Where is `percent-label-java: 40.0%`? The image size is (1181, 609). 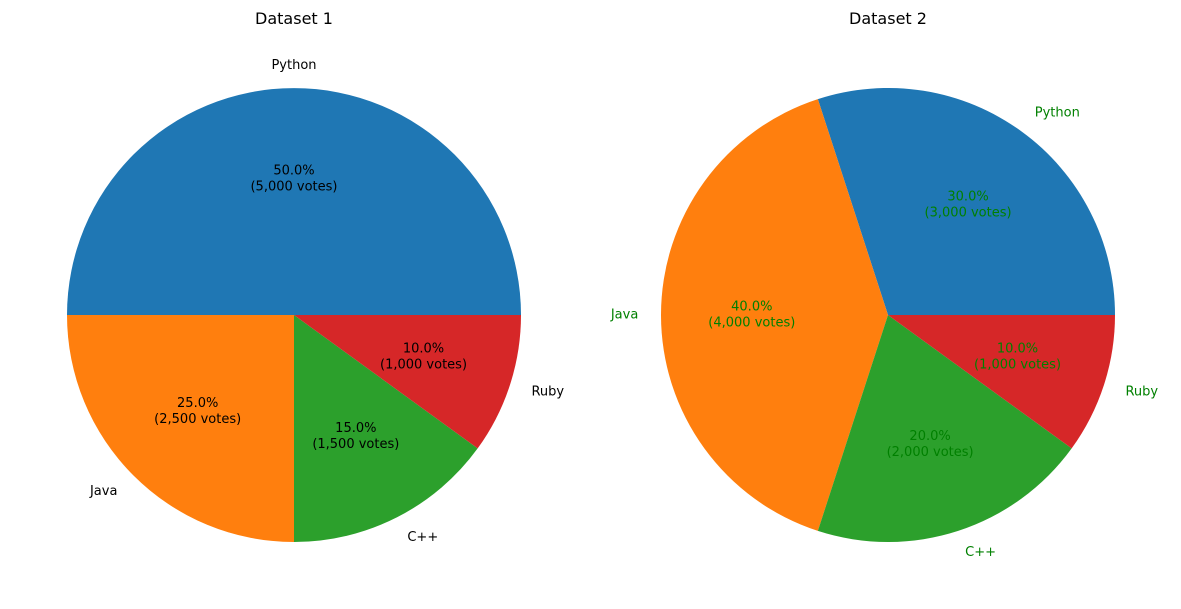 percent-label-java: 40.0% is located at coordinates (751, 307).